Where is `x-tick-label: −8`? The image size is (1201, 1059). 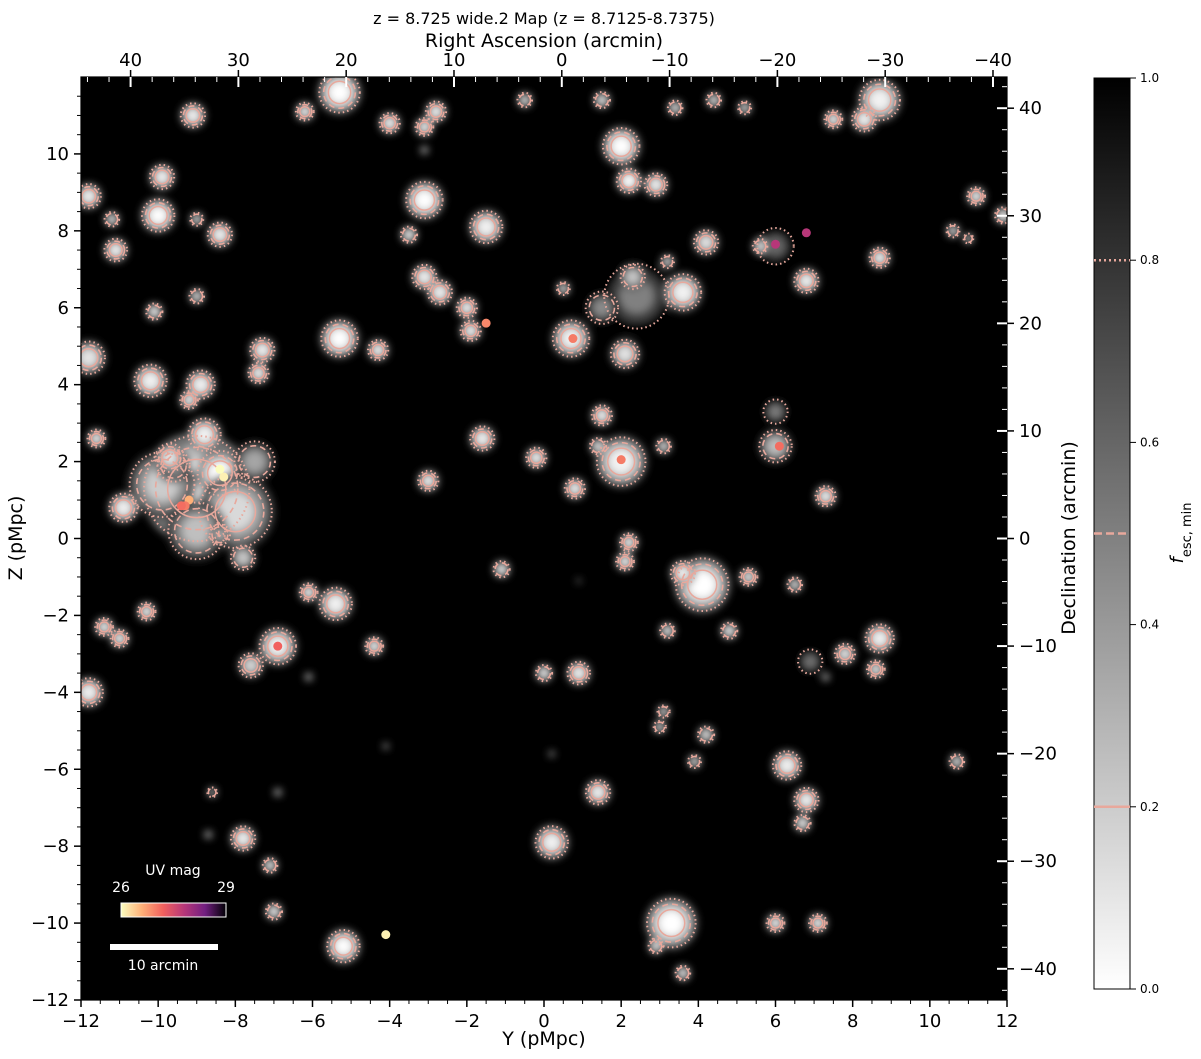
x-tick-label: −8 is located at coordinates (235, 1021).